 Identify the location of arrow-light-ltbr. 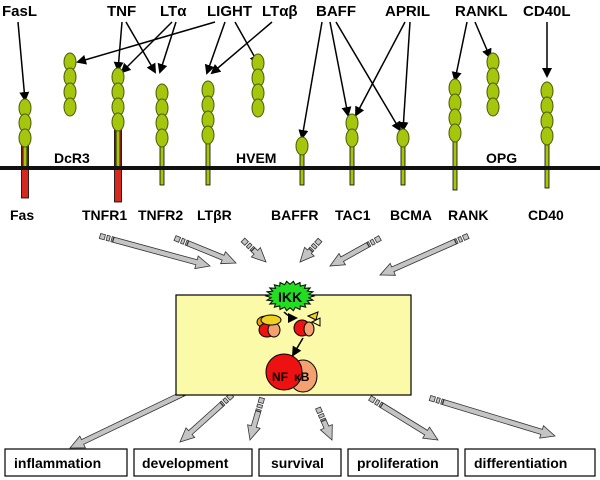
(215, 48).